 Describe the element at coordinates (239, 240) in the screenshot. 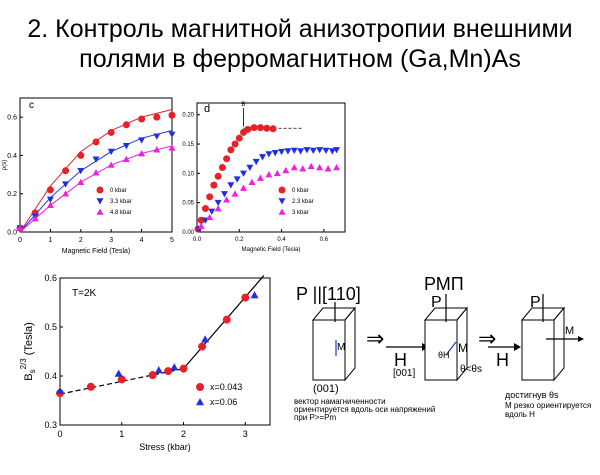

I see `x-tick-label: 0.2` at that location.